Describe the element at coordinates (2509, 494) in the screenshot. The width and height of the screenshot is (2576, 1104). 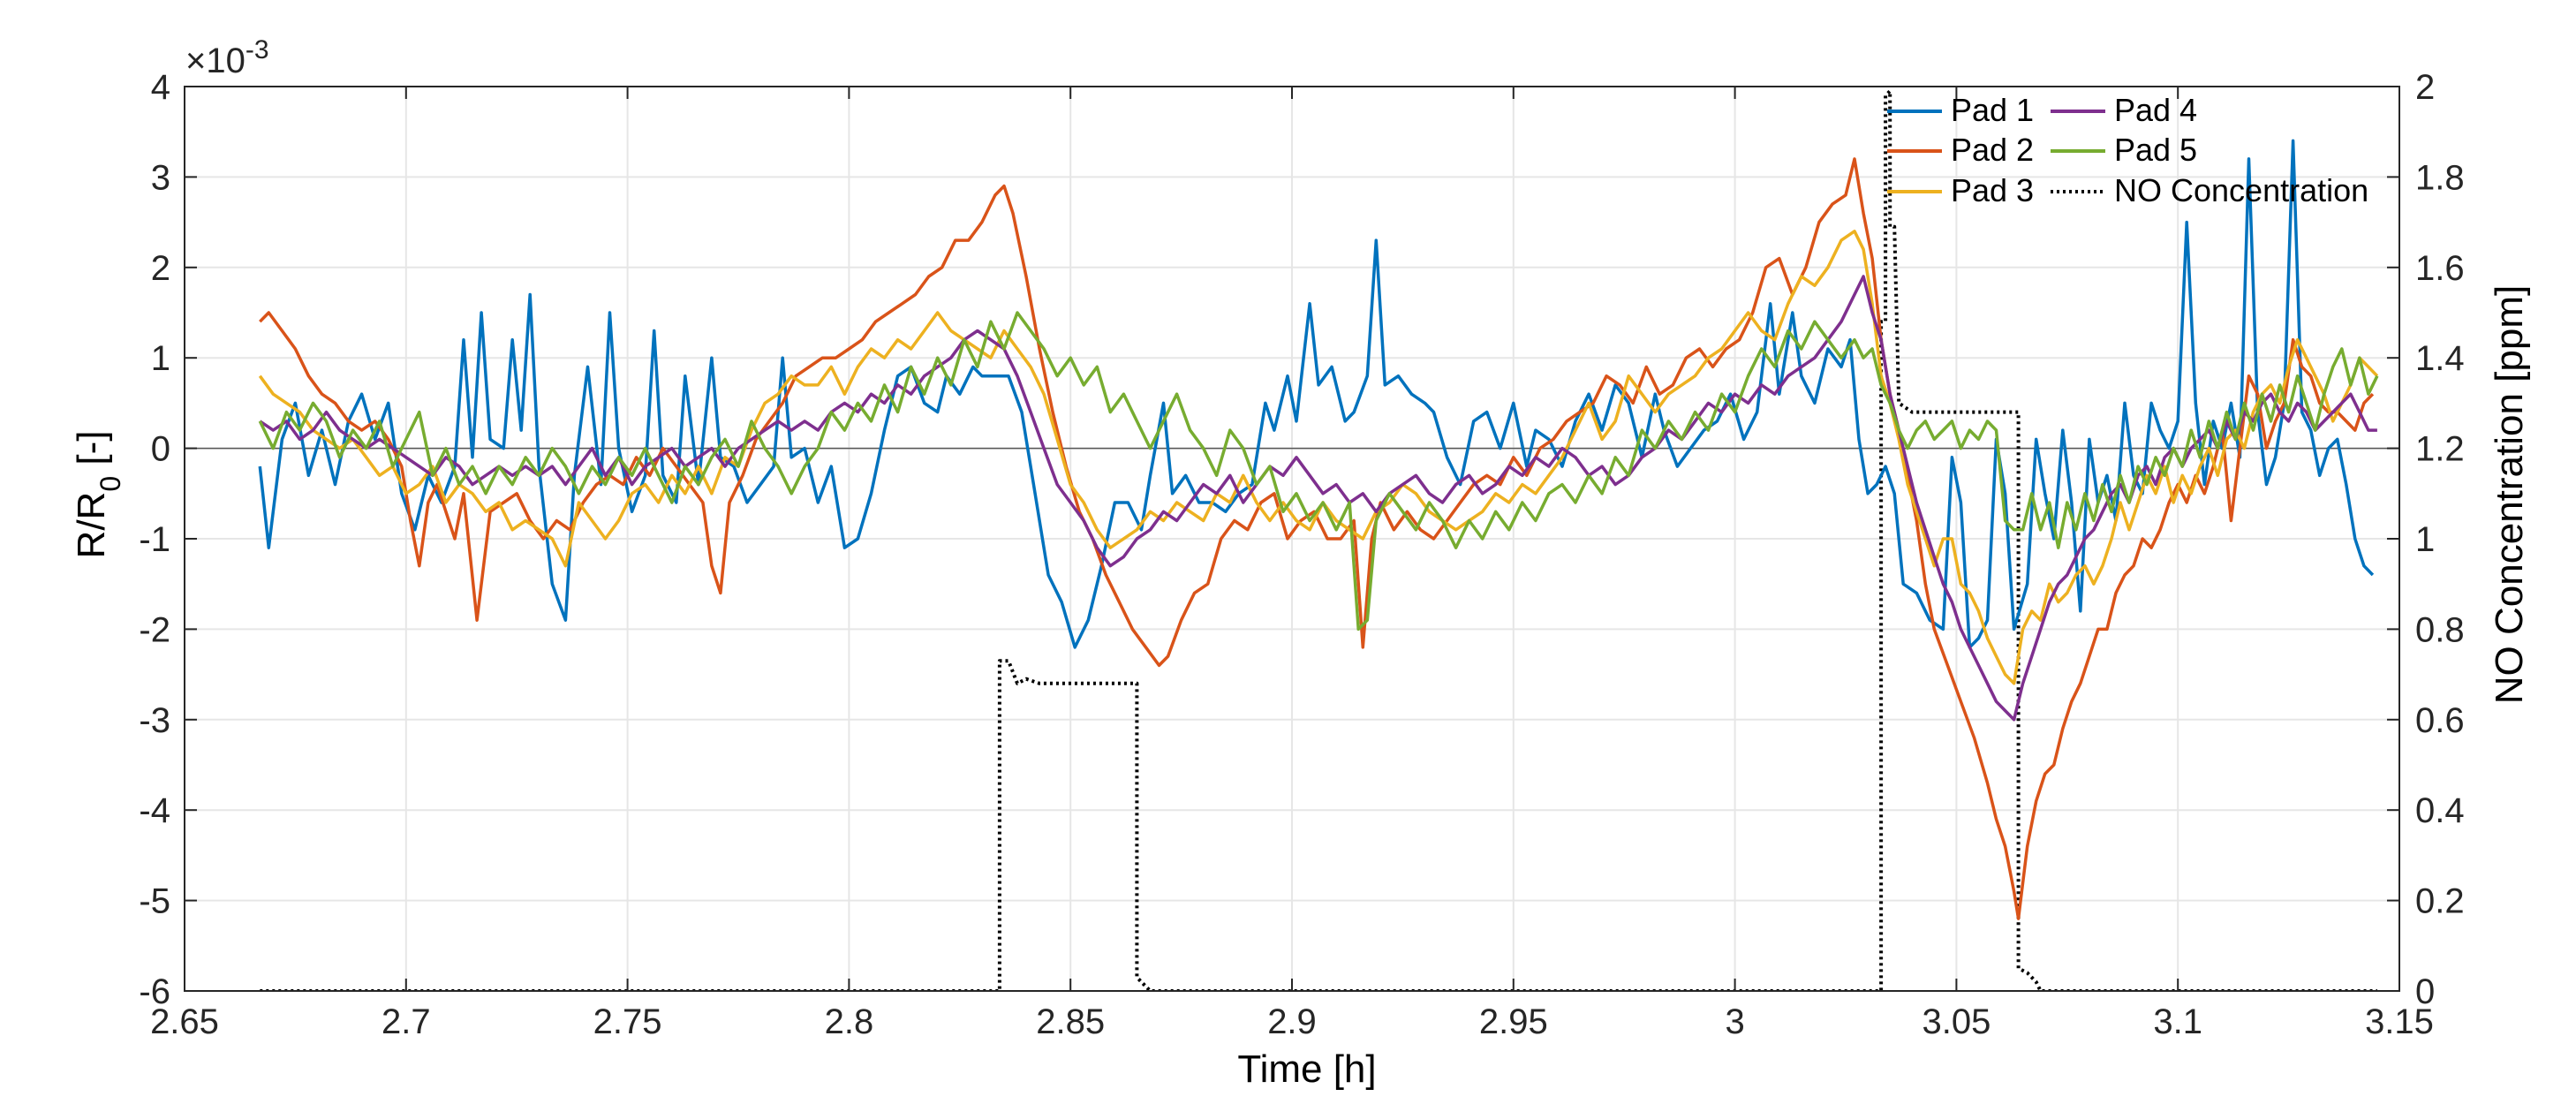
I see `y-axis-right-title: NO Concentration [ppm]` at that location.